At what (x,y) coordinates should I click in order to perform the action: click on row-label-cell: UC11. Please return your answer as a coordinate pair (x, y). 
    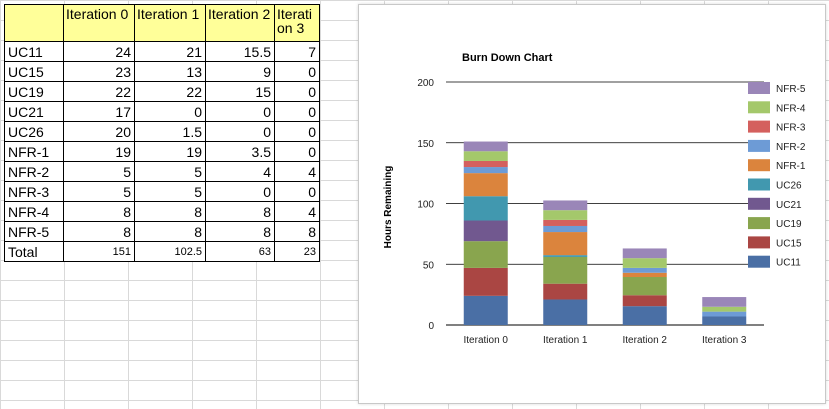
    Looking at the image, I should click on (34, 51).